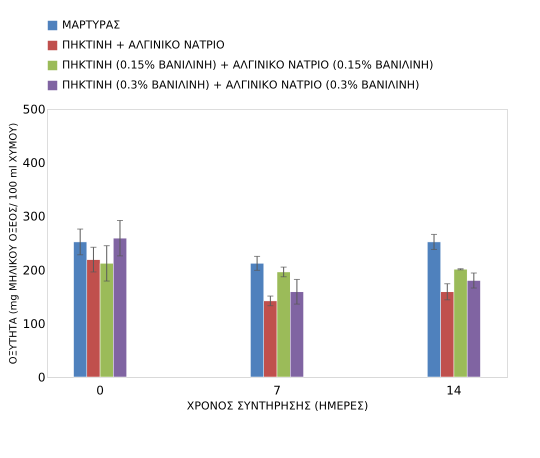 Image resolution: width=540 pixels, height=458 pixels. Describe the element at coordinates (241, 85) in the screenshot. I see `legend-label: ΠΗΚΤΙΝΗ (0.3% ΒΑΝΙΛΙΝΗ) + ΑΛΓΙΝΙΚΟ ΝΑΤΡΙΟ (0.3% ΒΑΝΙΛΙΝΗ)` at that location.